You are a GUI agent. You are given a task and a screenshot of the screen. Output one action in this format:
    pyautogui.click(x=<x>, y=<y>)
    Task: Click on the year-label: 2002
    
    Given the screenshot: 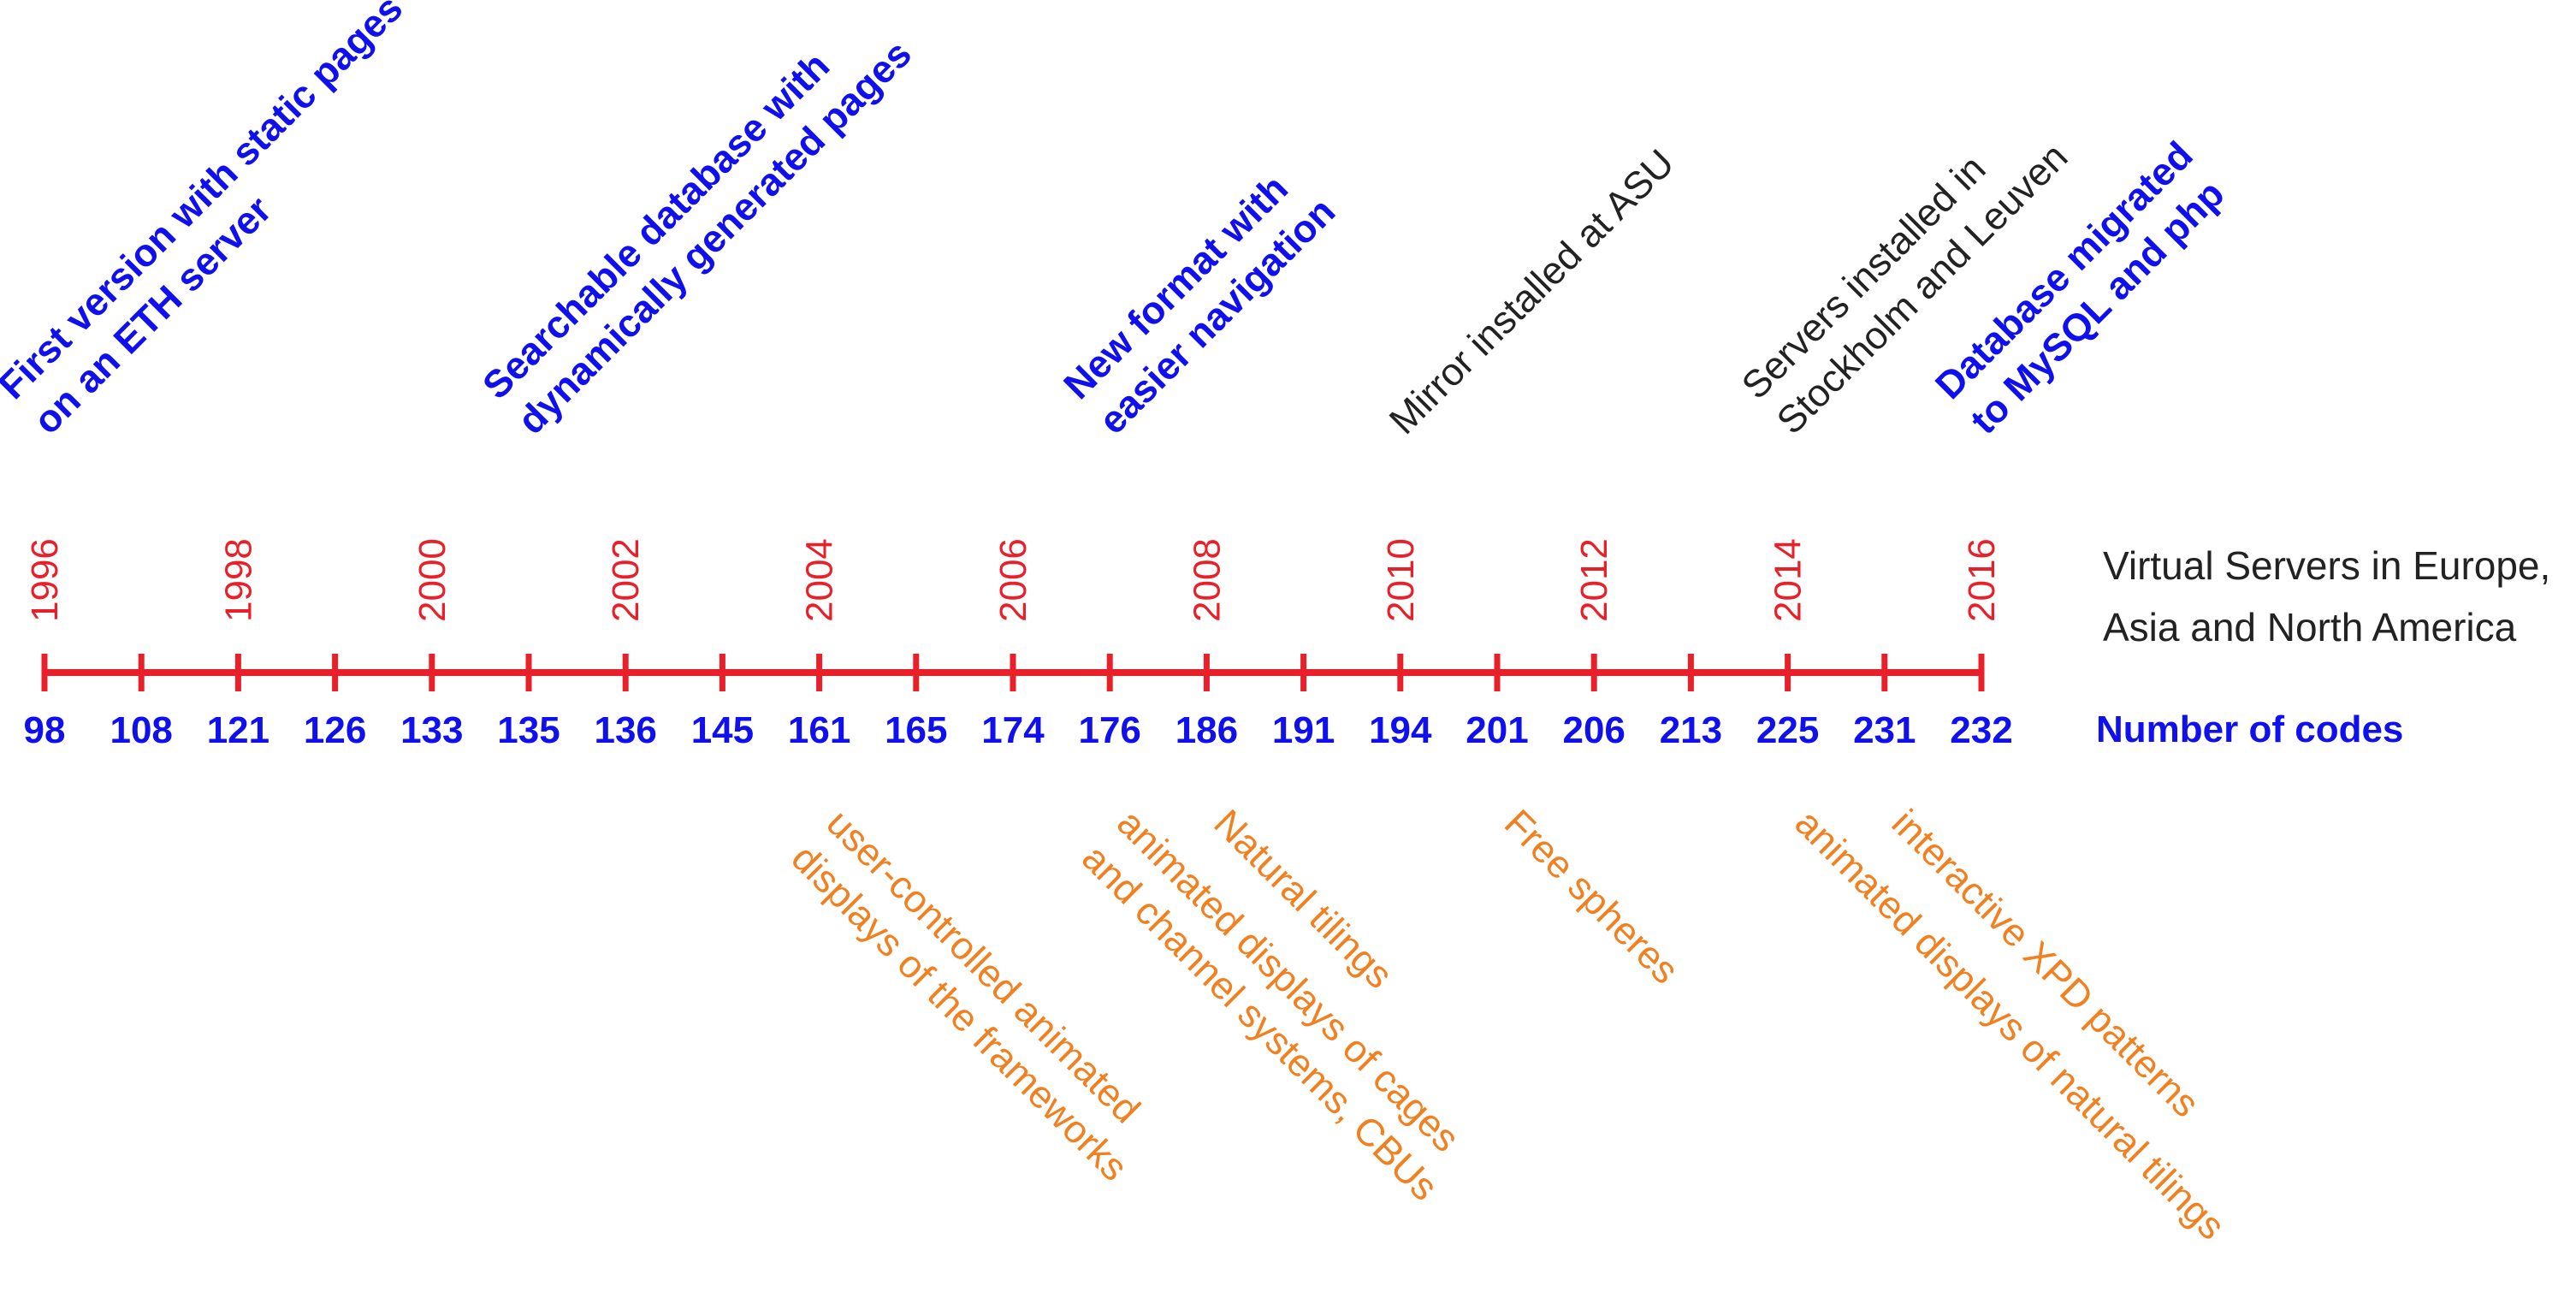 What is the action you would take?
    pyautogui.click(x=626, y=580)
    